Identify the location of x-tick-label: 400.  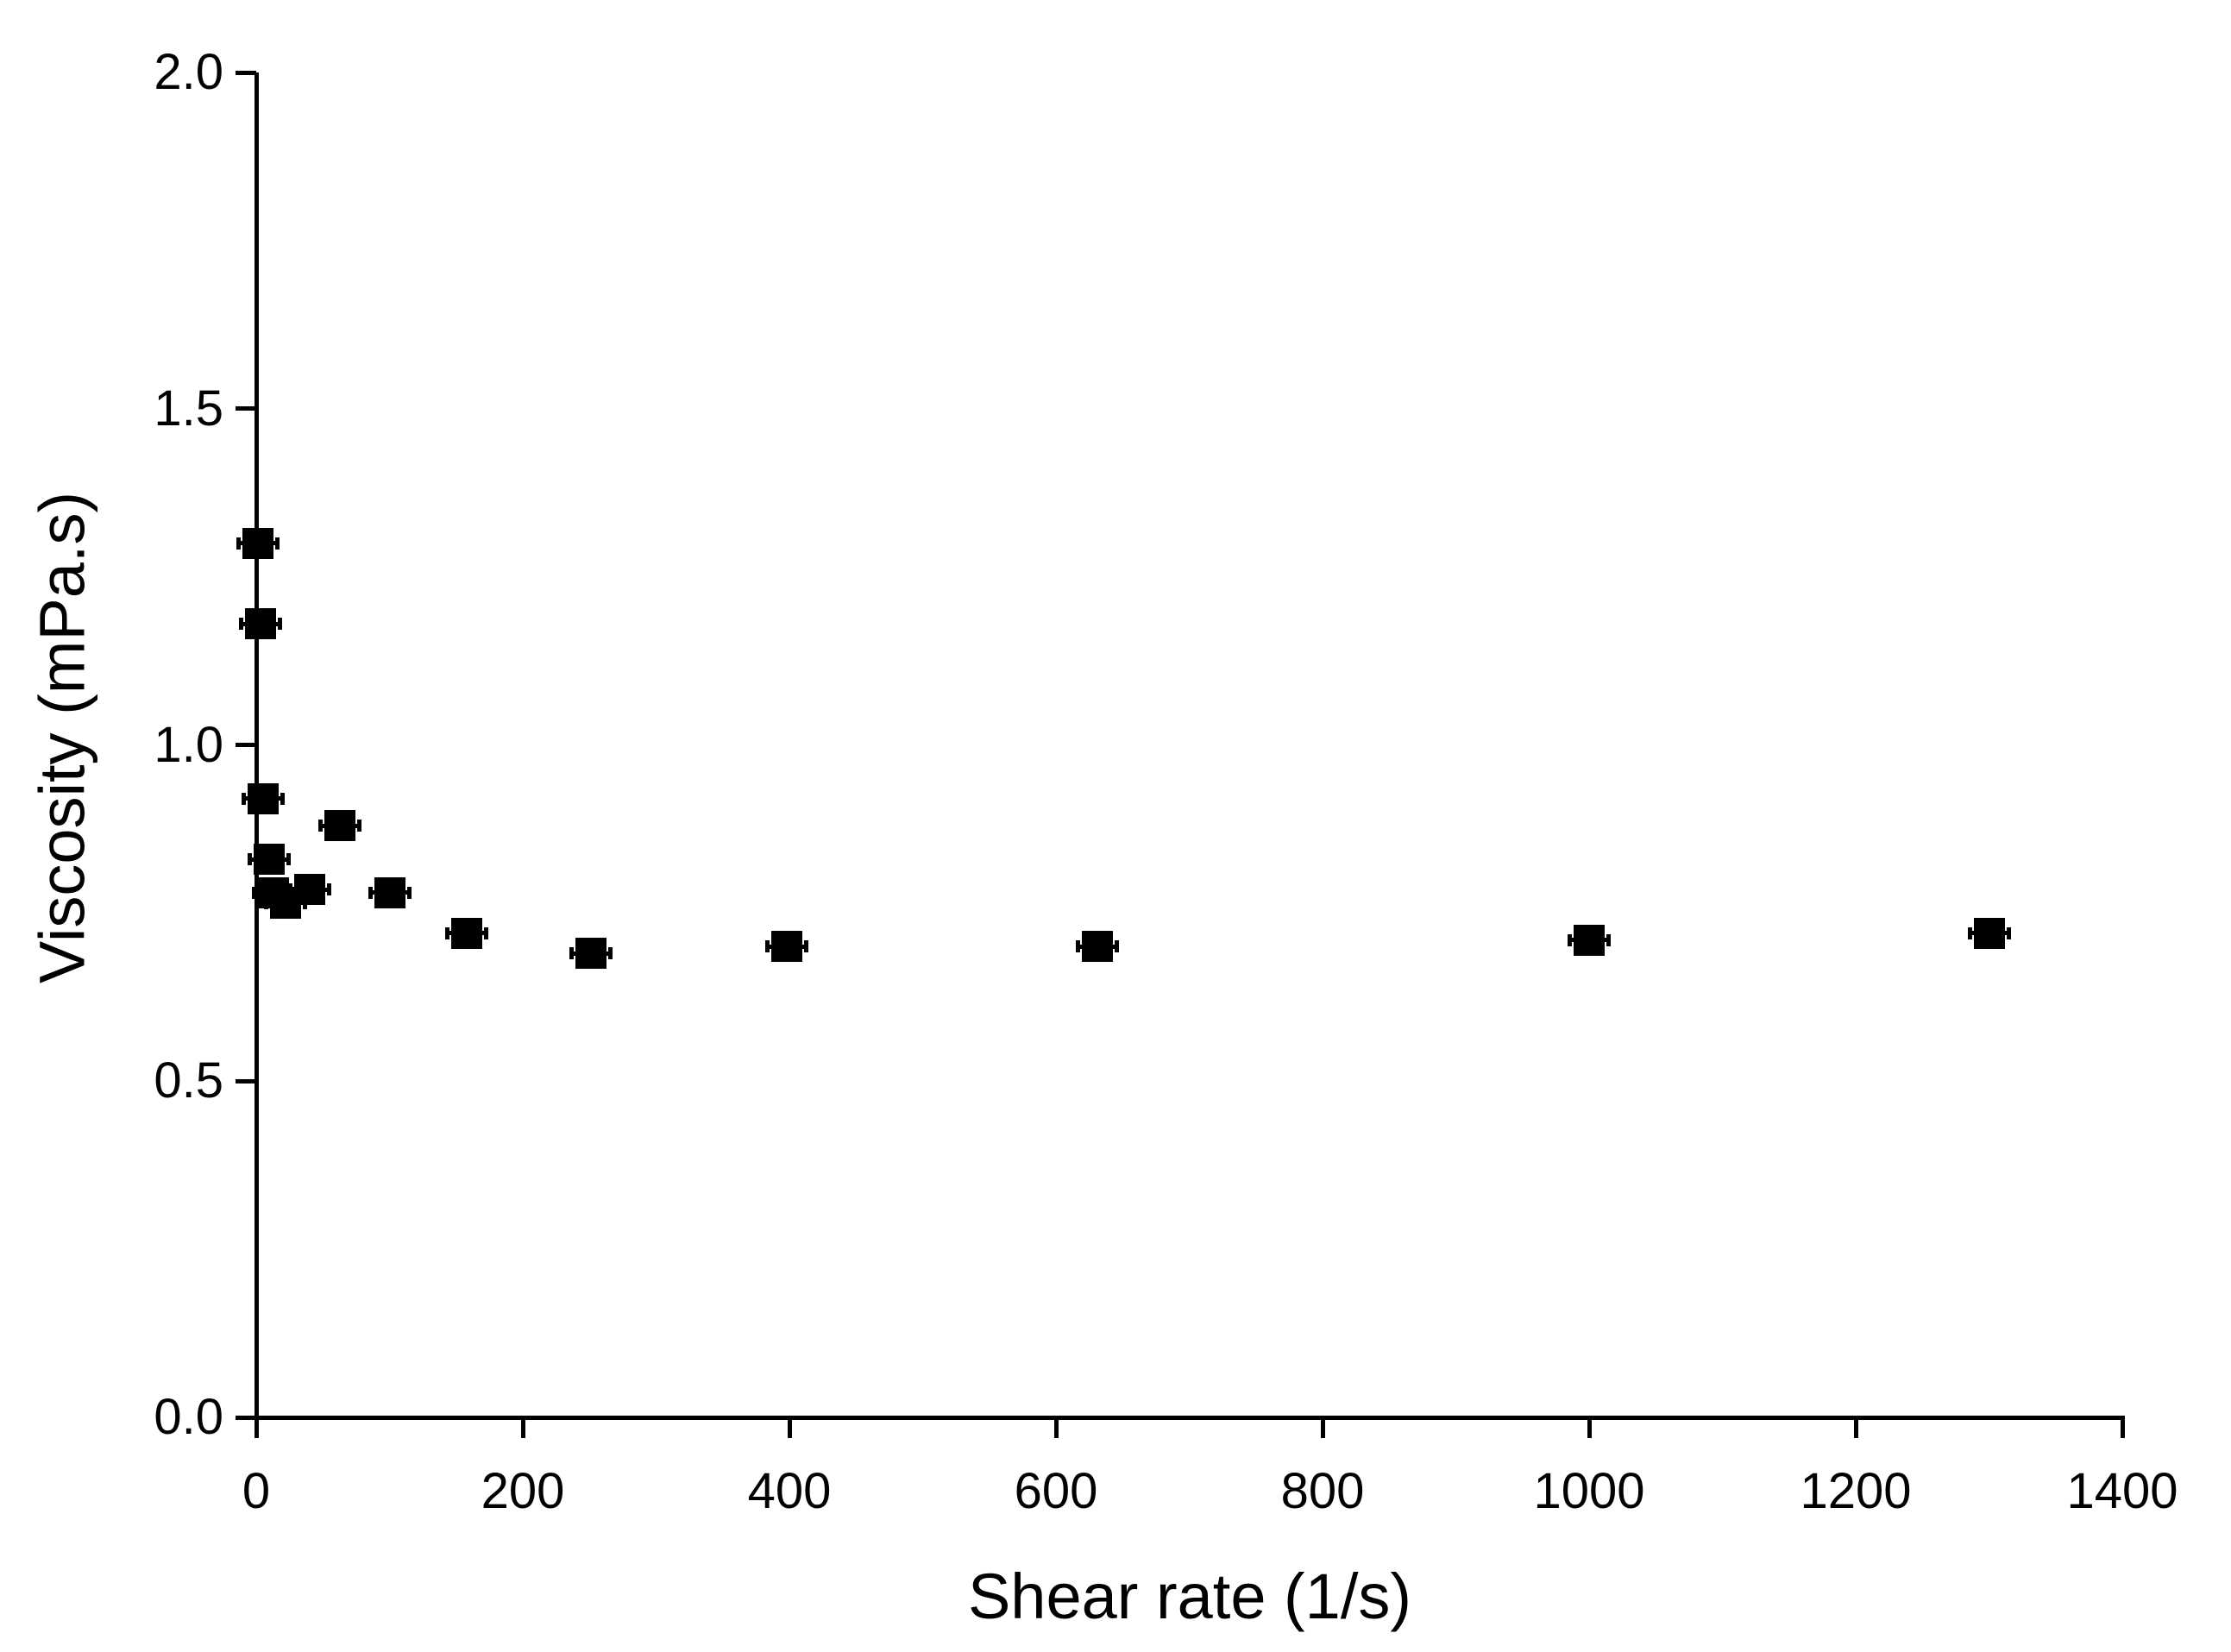
(789, 1491).